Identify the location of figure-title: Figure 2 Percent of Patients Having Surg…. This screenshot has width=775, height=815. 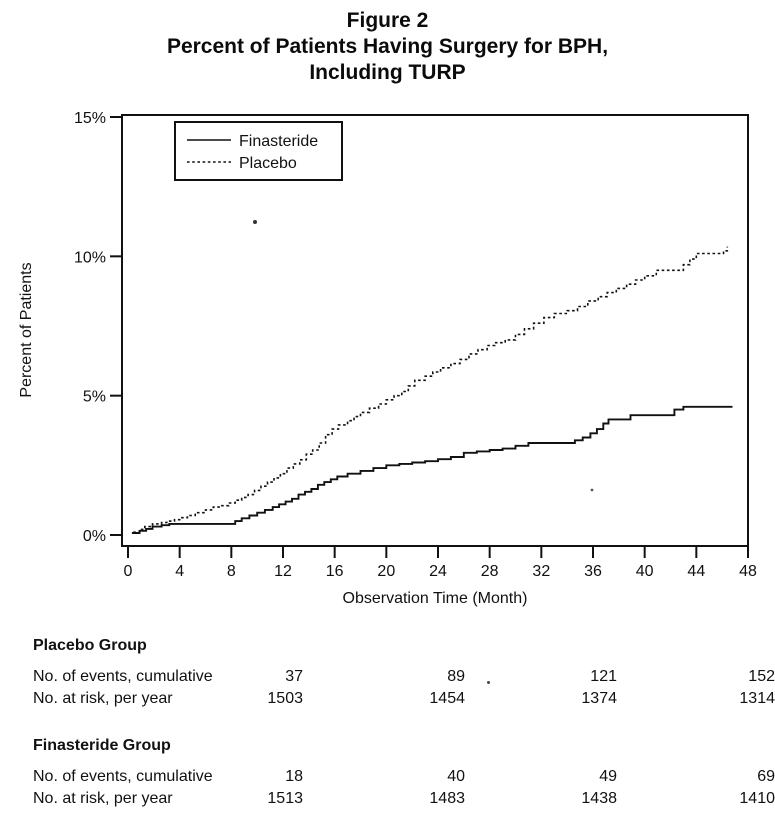
(387, 47).